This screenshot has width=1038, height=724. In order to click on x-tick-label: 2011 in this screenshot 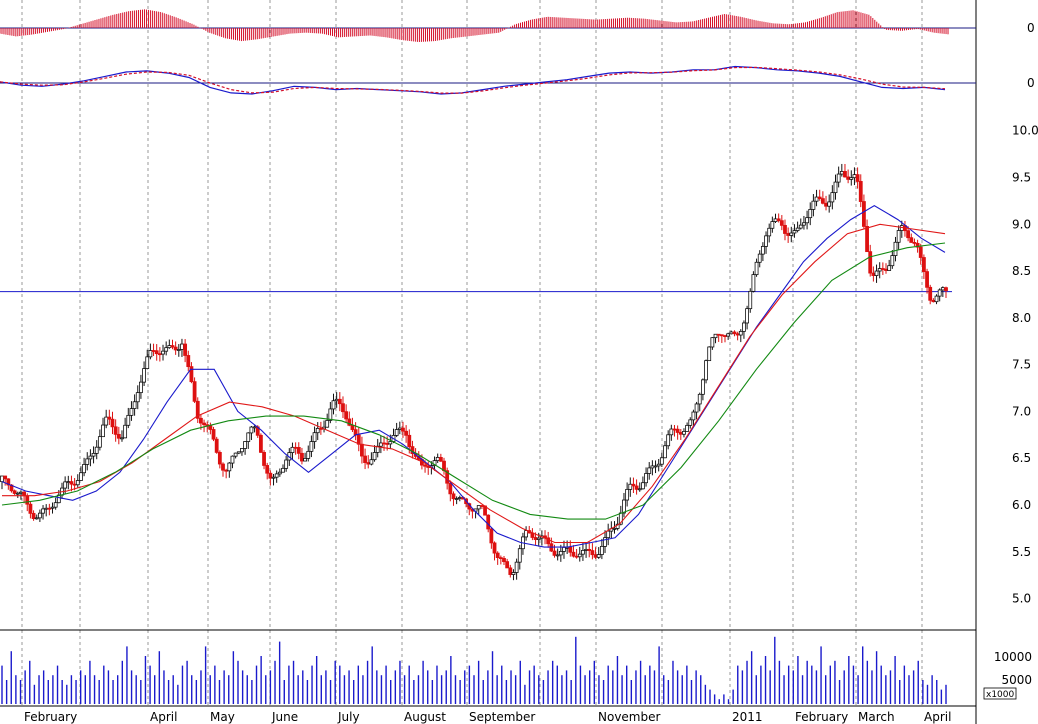, I will do `click(747, 717)`.